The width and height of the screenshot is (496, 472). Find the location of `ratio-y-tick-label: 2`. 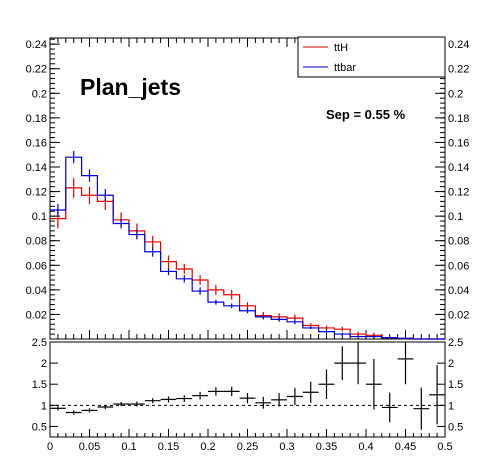

ratio-y-tick-label: 2 is located at coordinates (44, 364).